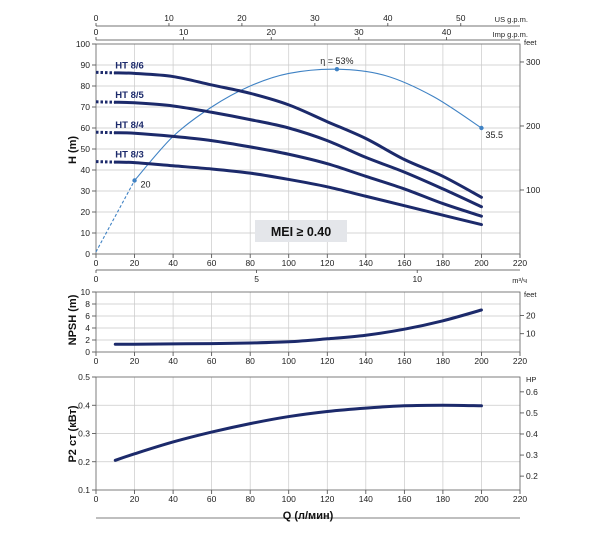 This screenshot has height=559, width=593. What do you see at coordinates (212, 361) in the screenshot?
I see `npsh-x-tick-label: 60` at bounding box center [212, 361].